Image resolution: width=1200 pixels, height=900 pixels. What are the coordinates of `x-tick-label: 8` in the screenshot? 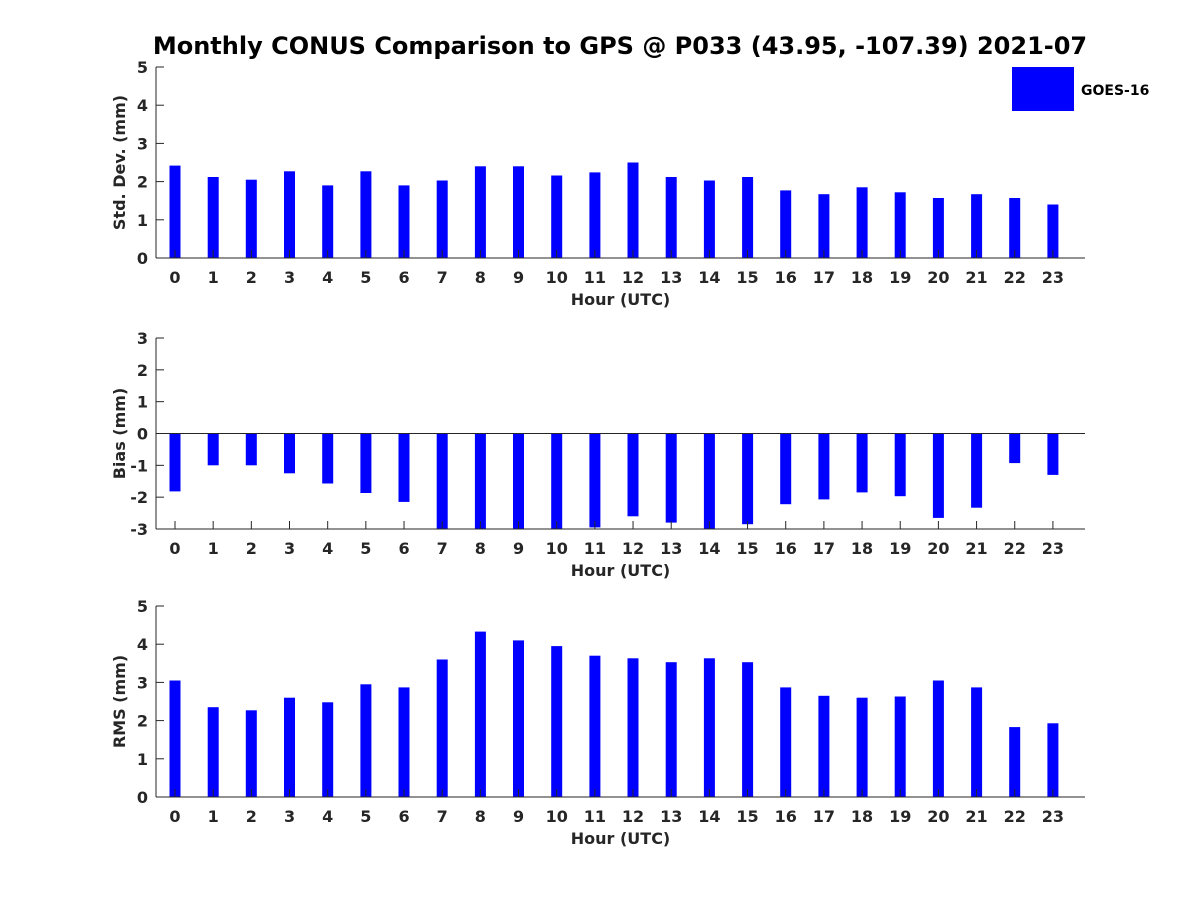 It's located at (480, 816).